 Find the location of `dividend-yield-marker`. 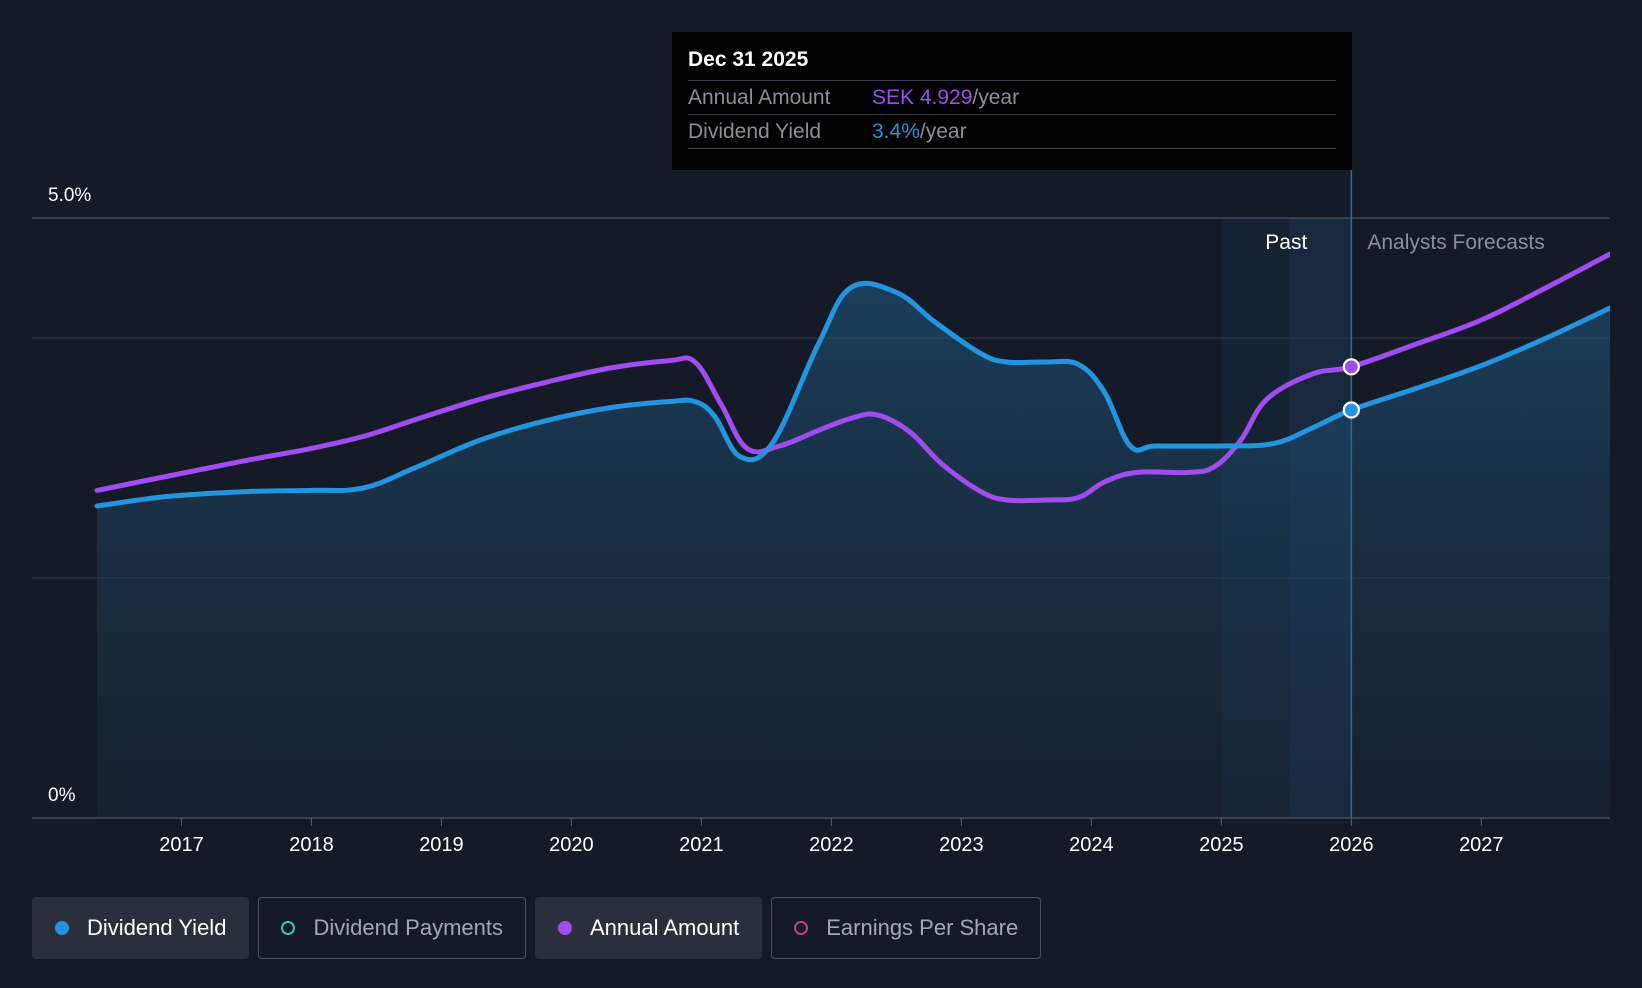

dividend-yield-marker is located at coordinates (1351, 410).